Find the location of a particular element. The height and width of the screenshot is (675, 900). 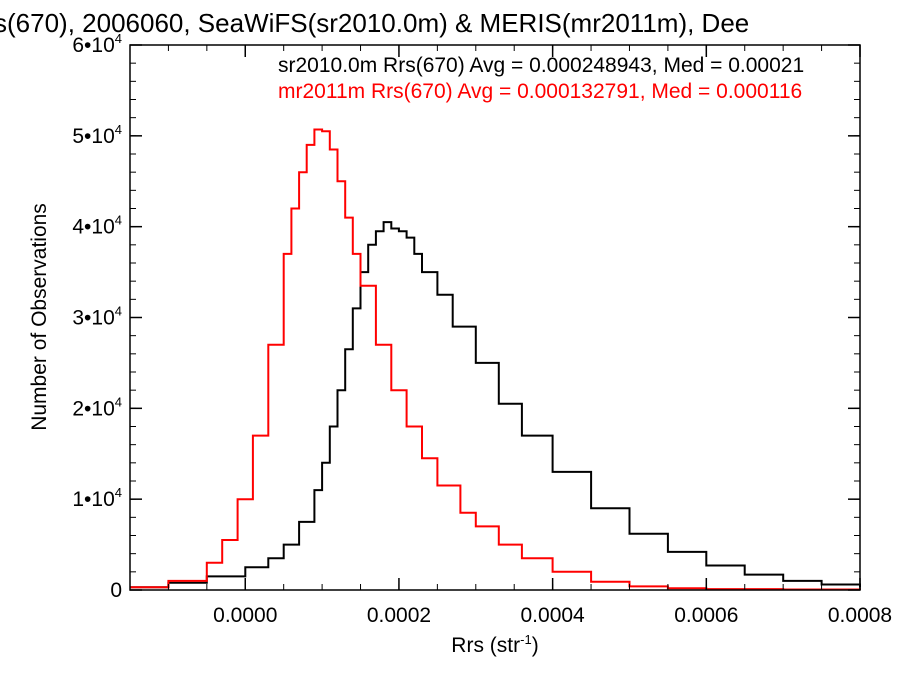

y-tick-label: 3•104 is located at coordinates (97, 317).